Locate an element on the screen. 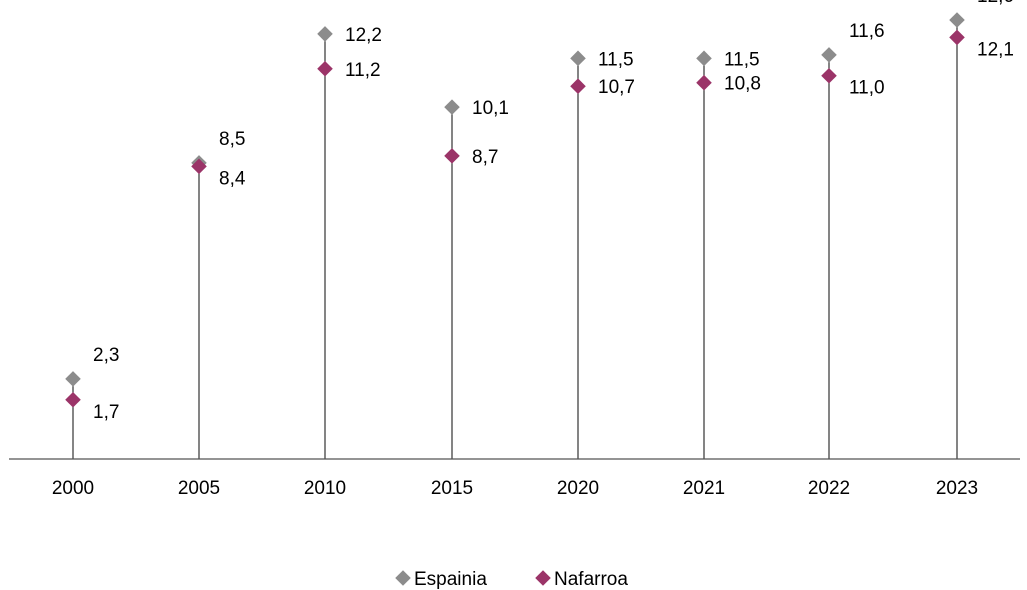 The image size is (1027, 590). x-tick-label: 2010 is located at coordinates (325, 488).